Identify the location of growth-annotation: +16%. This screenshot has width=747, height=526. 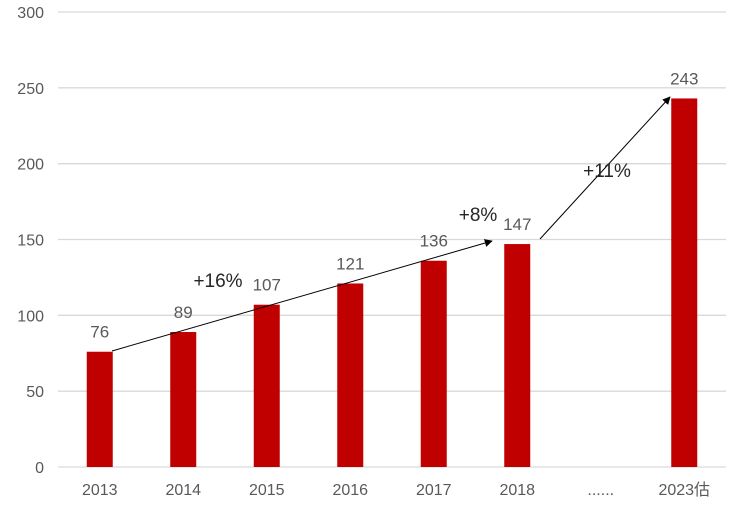
(217, 281).